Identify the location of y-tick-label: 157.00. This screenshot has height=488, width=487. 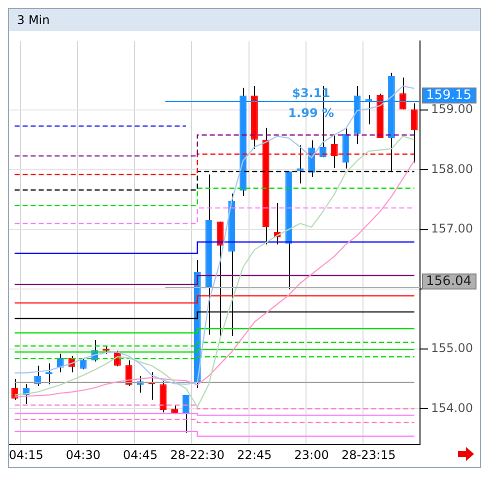
(452, 229).